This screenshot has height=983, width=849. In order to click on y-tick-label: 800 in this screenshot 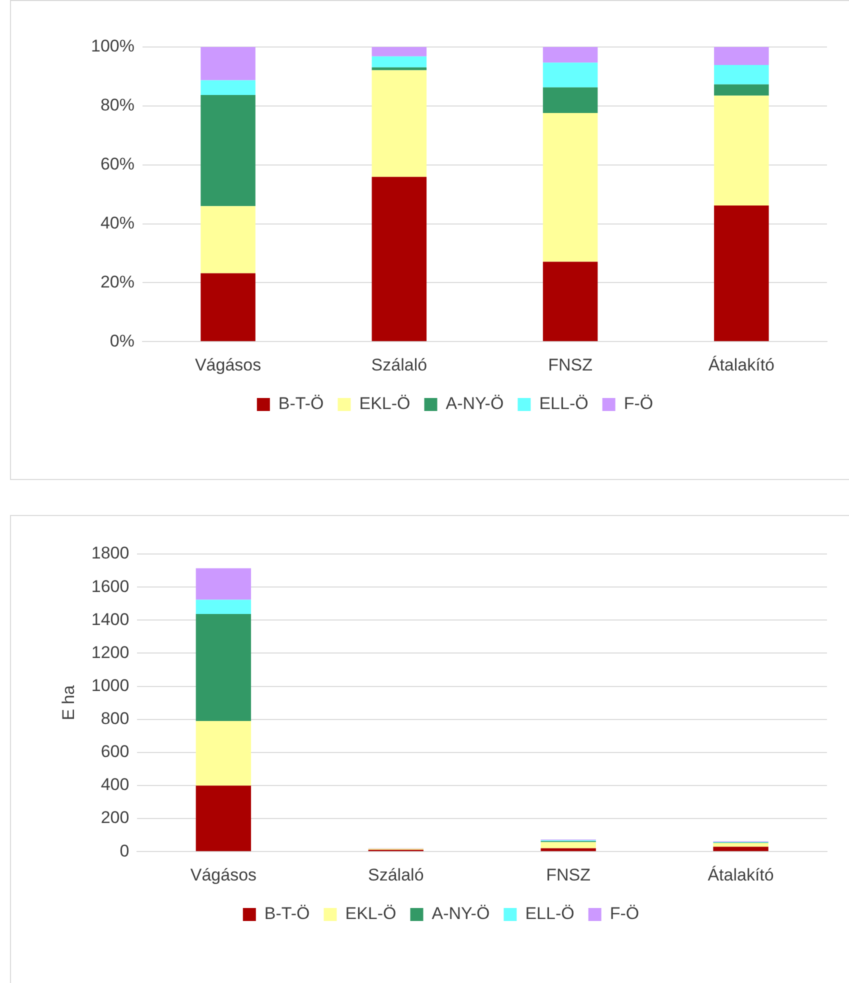, I will do `click(115, 718)`.